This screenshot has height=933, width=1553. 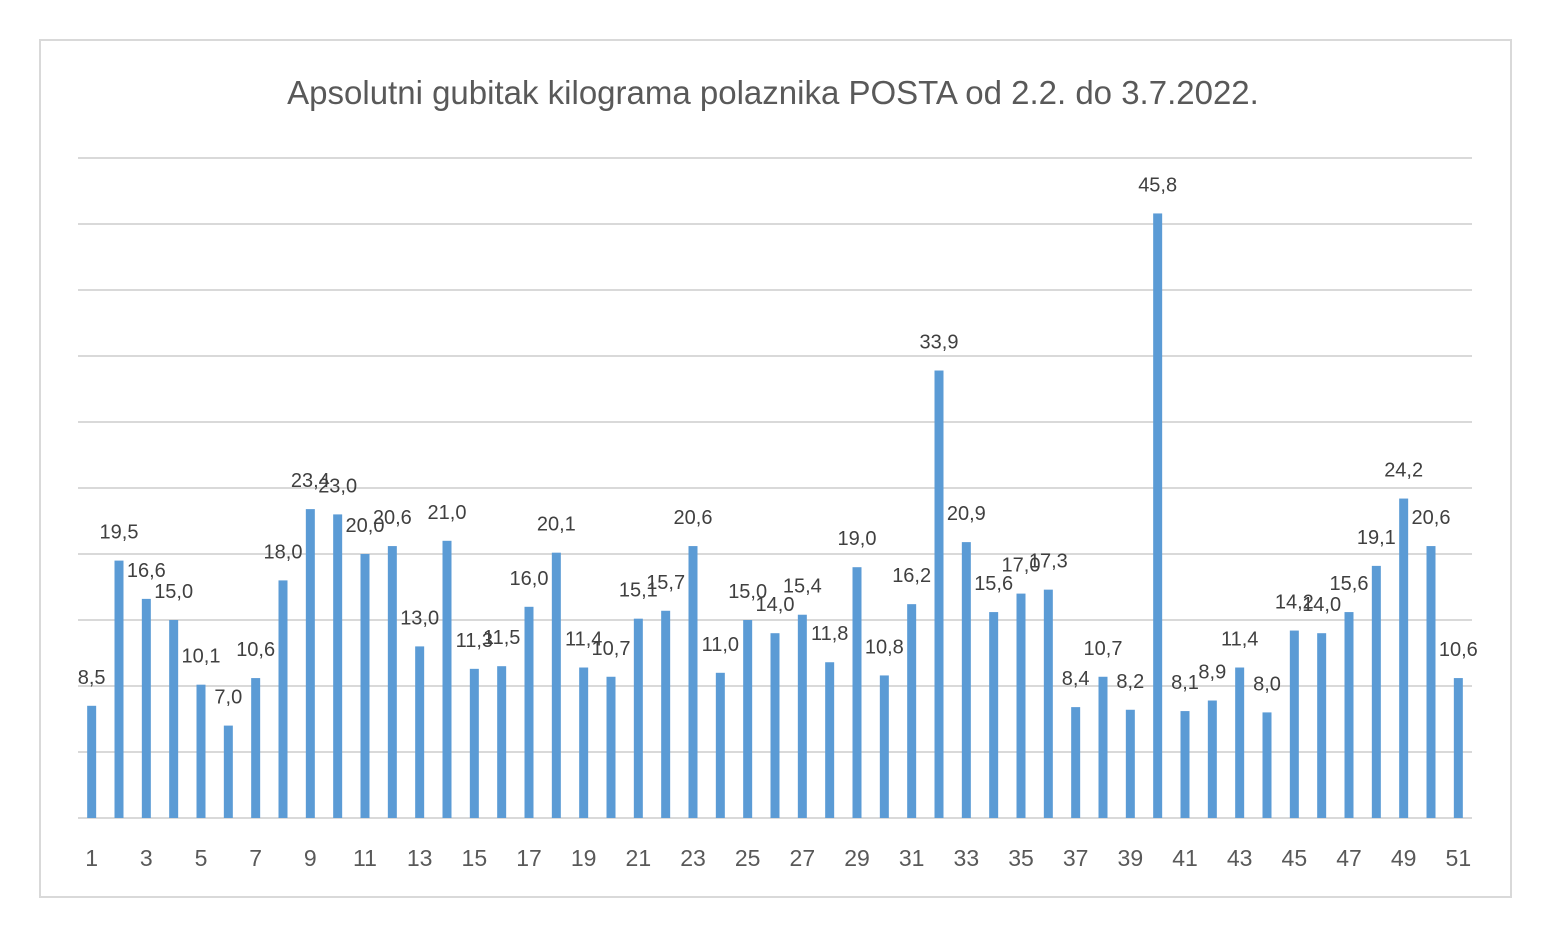 I want to click on data-label-45: 14,2, so click(x=1294, y=603).